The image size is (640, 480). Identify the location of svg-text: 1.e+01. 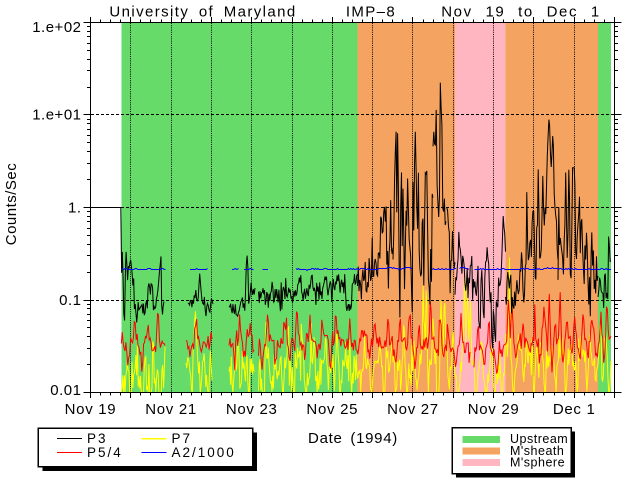
(56, 115).